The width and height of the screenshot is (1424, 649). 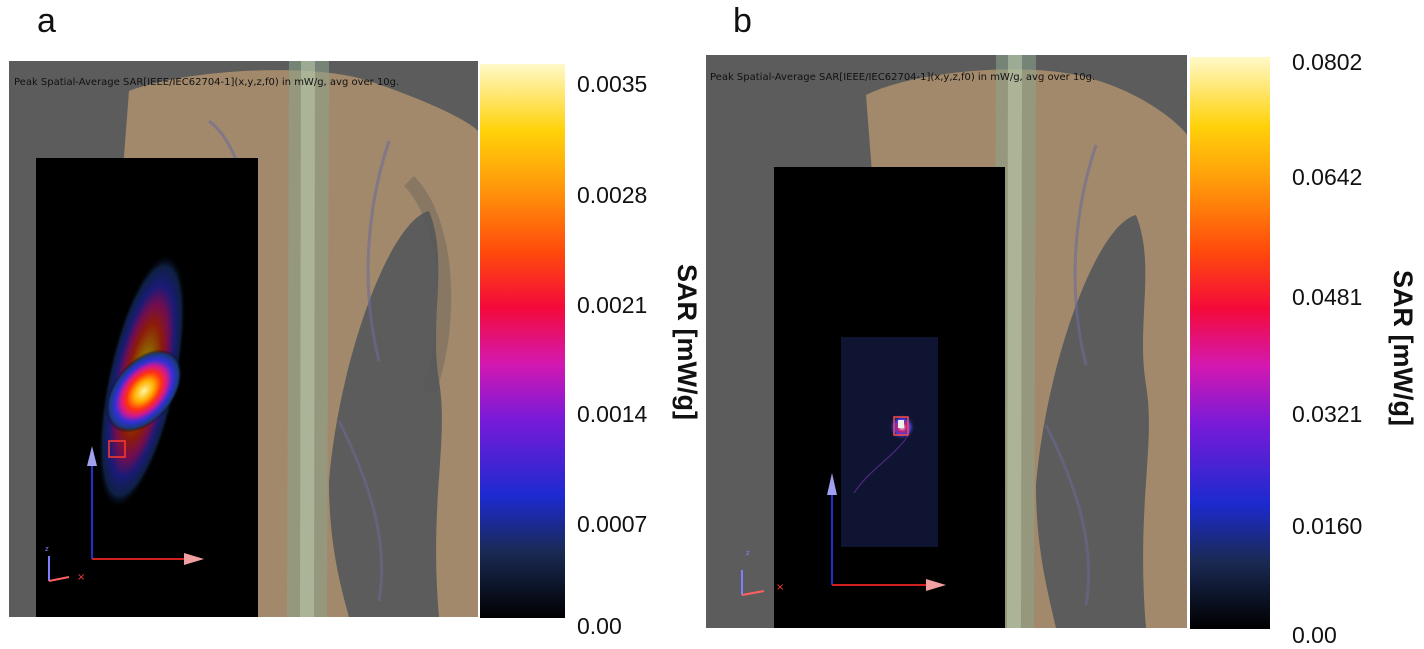 I want to click on tick-a-3: 0.0014, so click(x=612, y=414).